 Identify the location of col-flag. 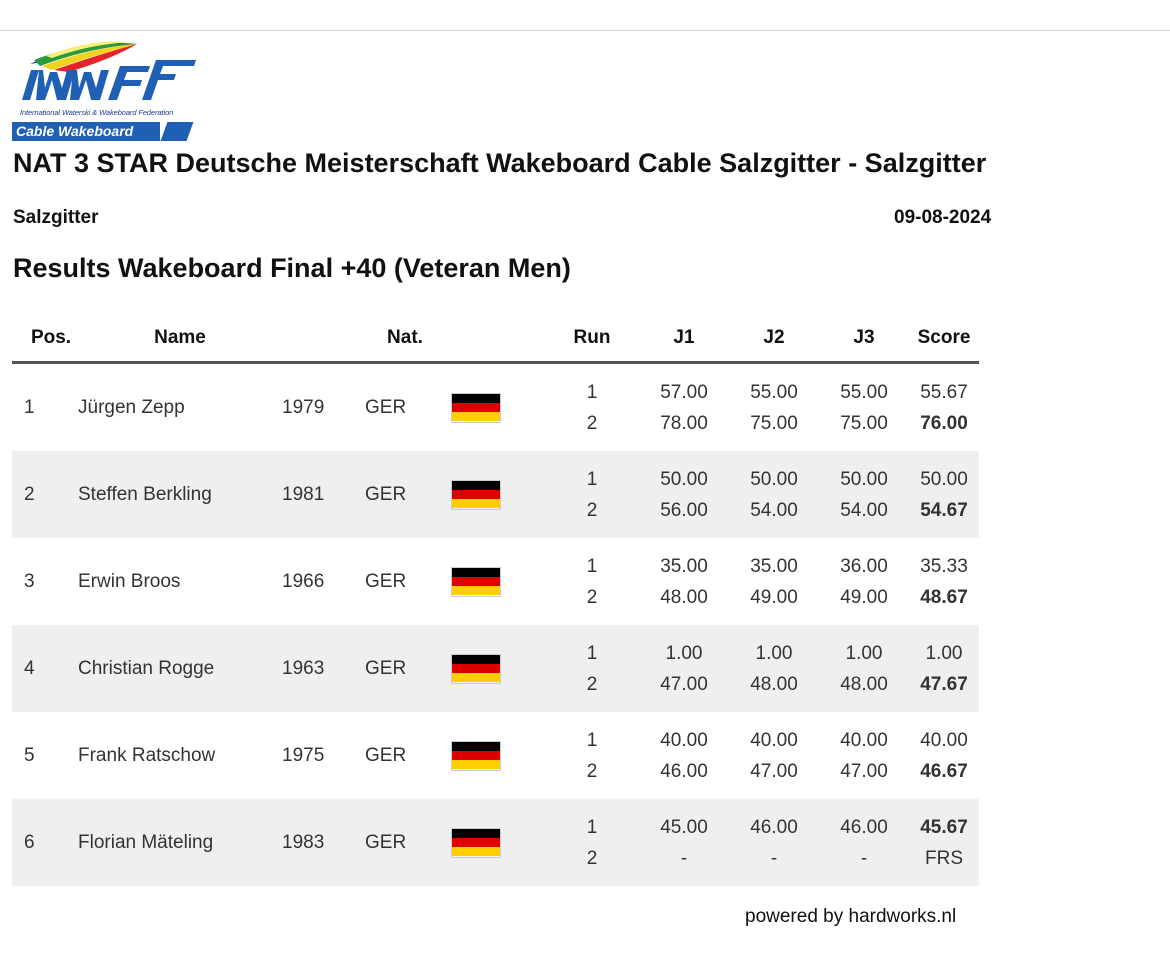
(495, 339).